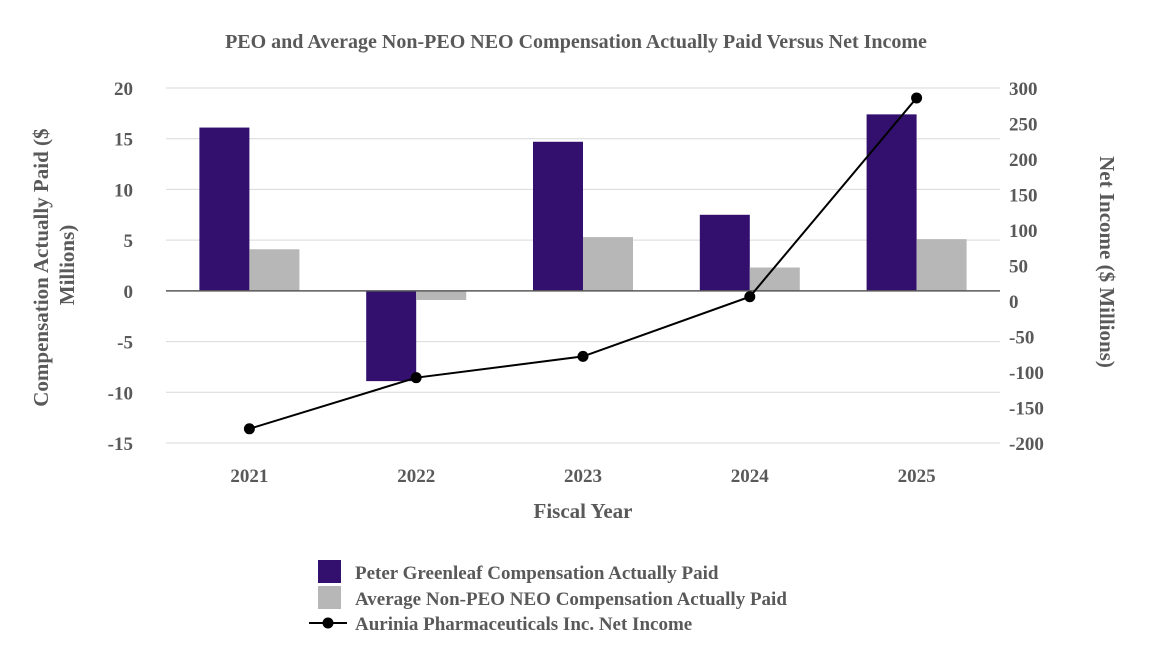 This screenshot has width=1152, height=672. What do you see at coordinates (750, 476) in the screenshot?
I see `x-tick-label: 2024` at bounding box center [750, 476].